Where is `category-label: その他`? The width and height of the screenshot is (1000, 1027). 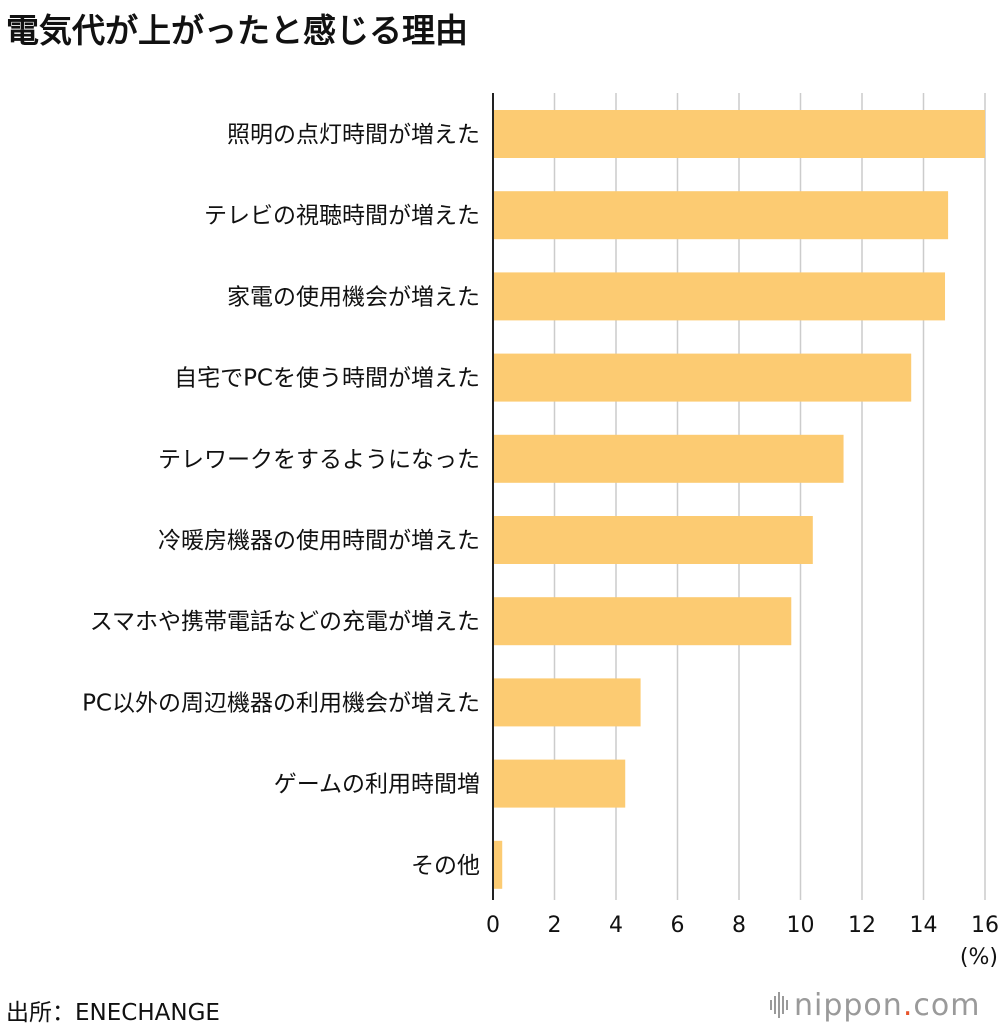
category-label: その他 is located at coordinates (445, 866).